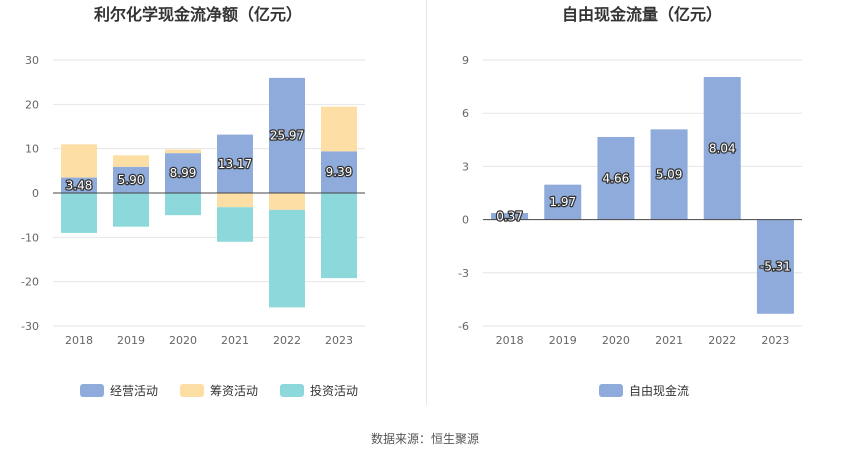  I want to click on legend-item-经营活动: 经营活动, so click(119, 391).